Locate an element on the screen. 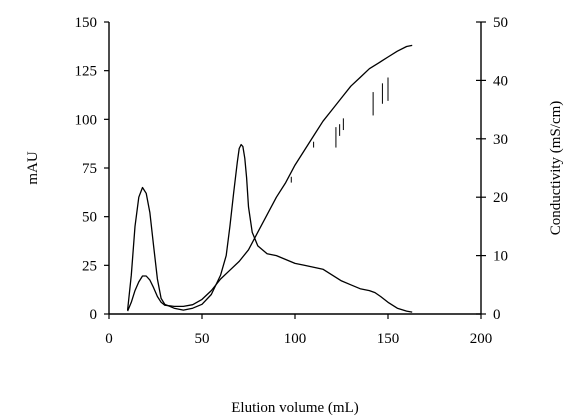  left-y-ticks: 0 25 50 75 100 125 150 is located at coordinates (92, 169).